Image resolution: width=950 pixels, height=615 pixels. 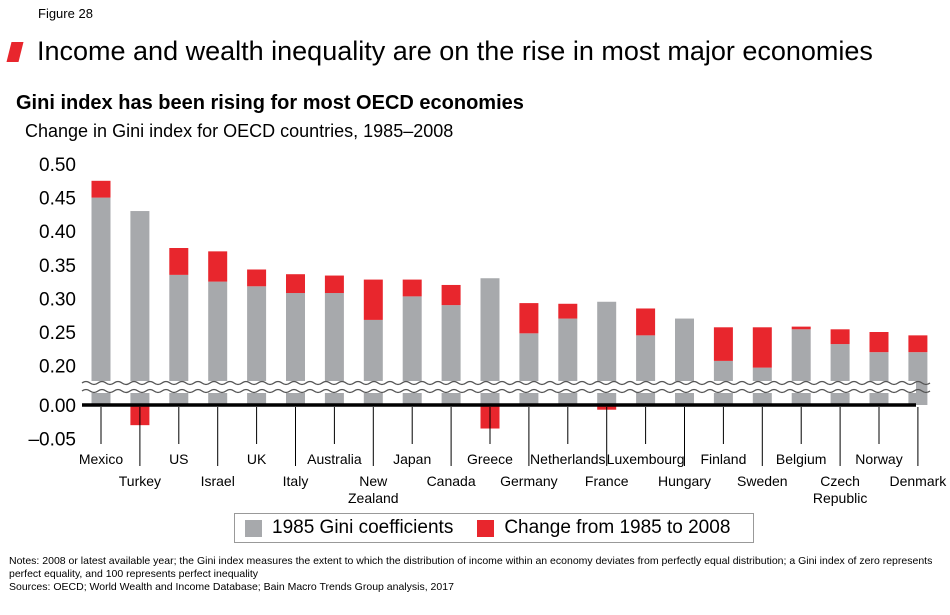 I want to click on category-label: Belgium, so click(x=801, y=459).